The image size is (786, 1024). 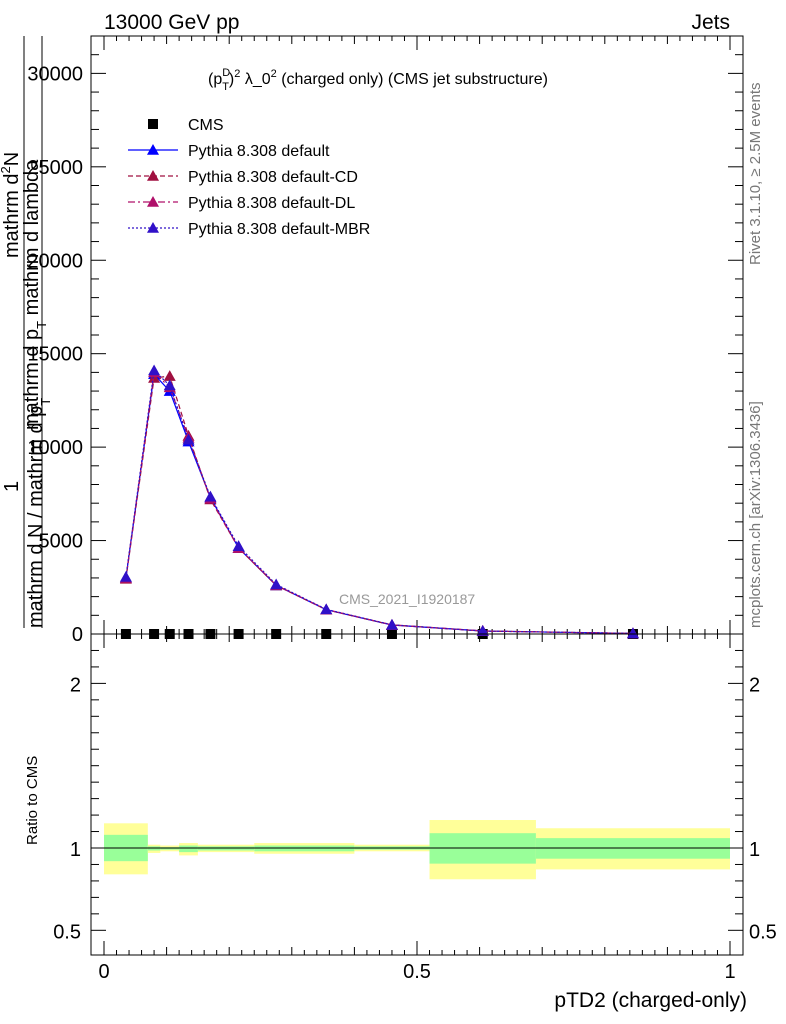 I want to click on main-y-tick-labels: 0 5000 10000 15000 20000 25000 30000, so click(x=55, y=354).